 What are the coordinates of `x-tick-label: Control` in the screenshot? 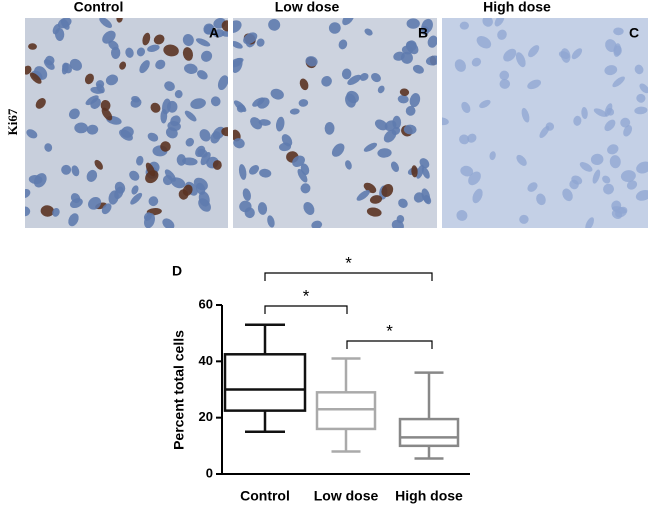 It's located at (265, 496).